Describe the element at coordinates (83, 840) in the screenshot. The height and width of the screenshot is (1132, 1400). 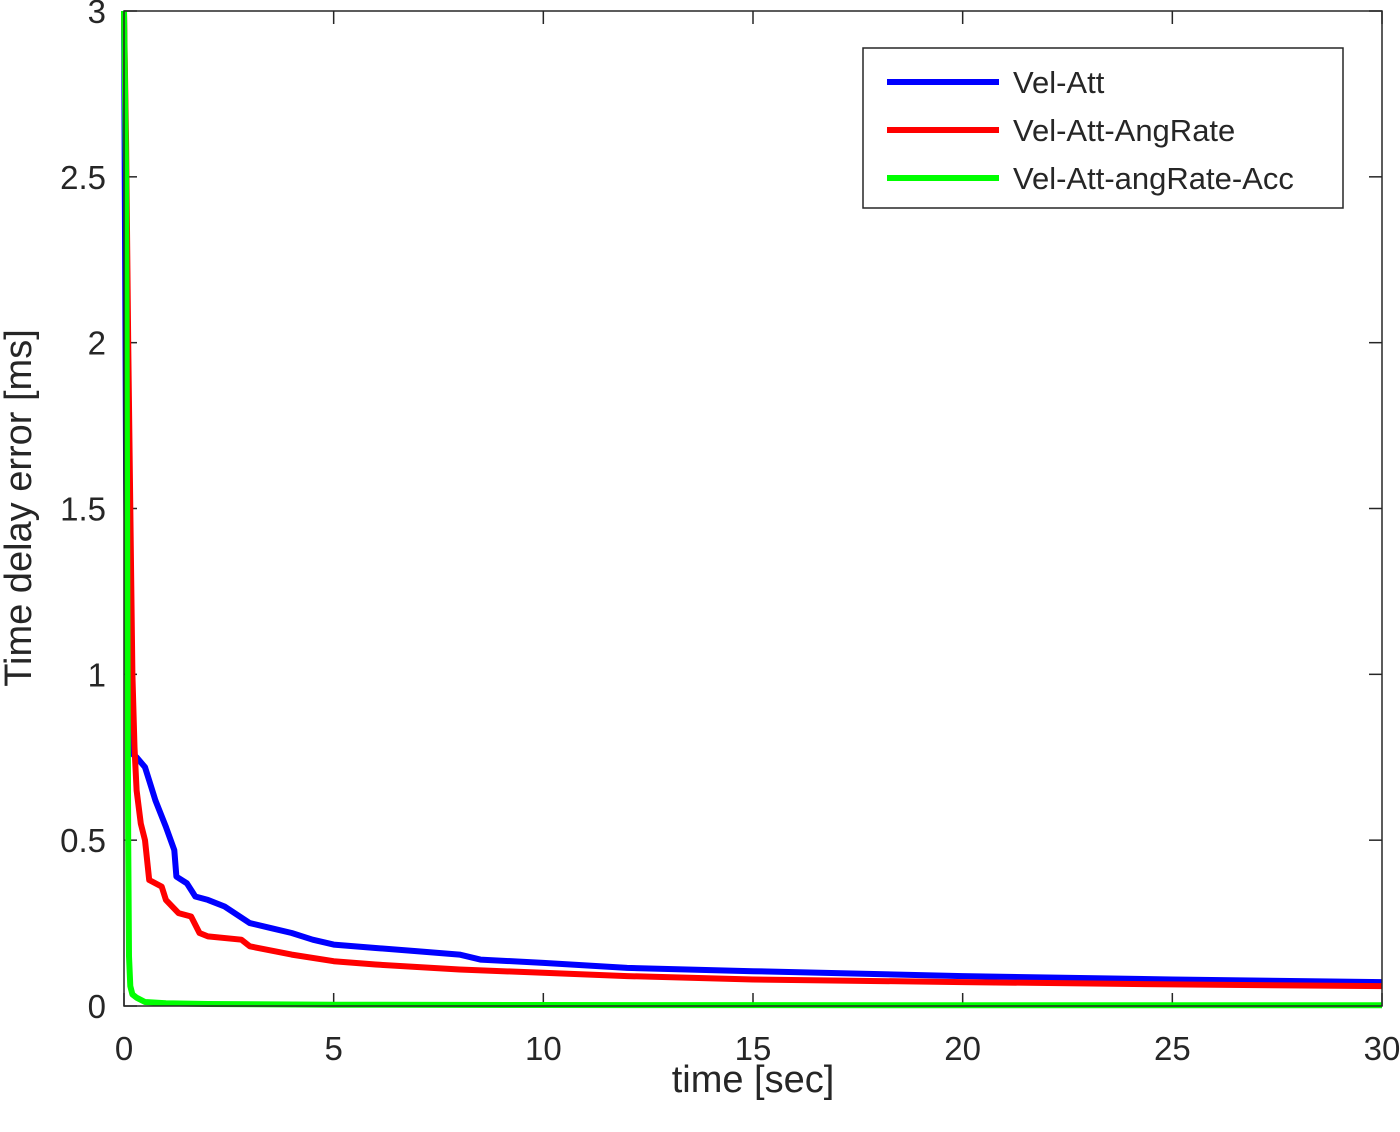
I see `y-tick-label: 0.5` at that location.